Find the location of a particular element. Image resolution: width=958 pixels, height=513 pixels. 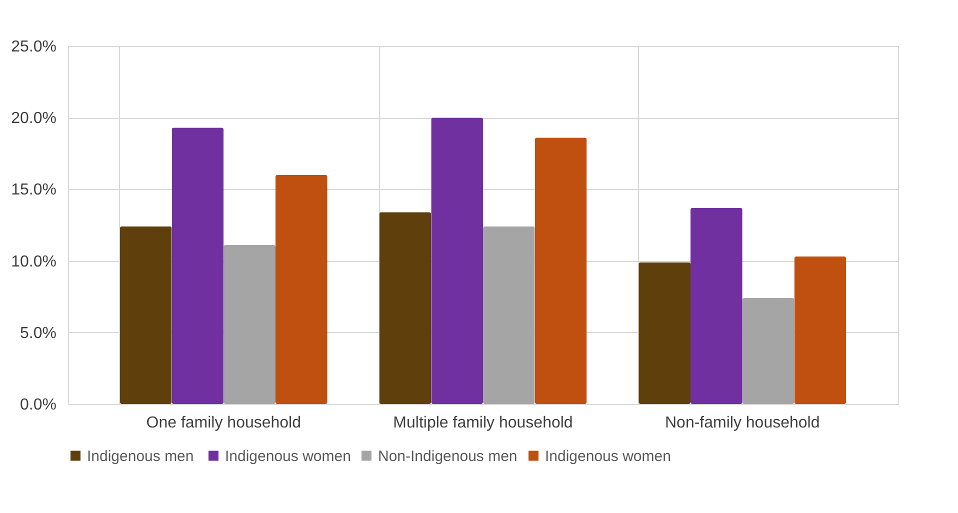

legend-label: Non-Indigenous men is located at coordinates (448, 456).